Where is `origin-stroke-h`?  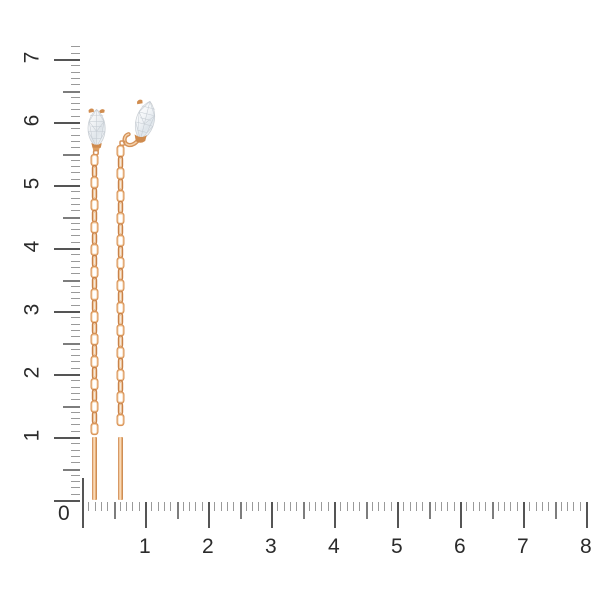 origin-stroke-h is located at coordinates (83, 490).